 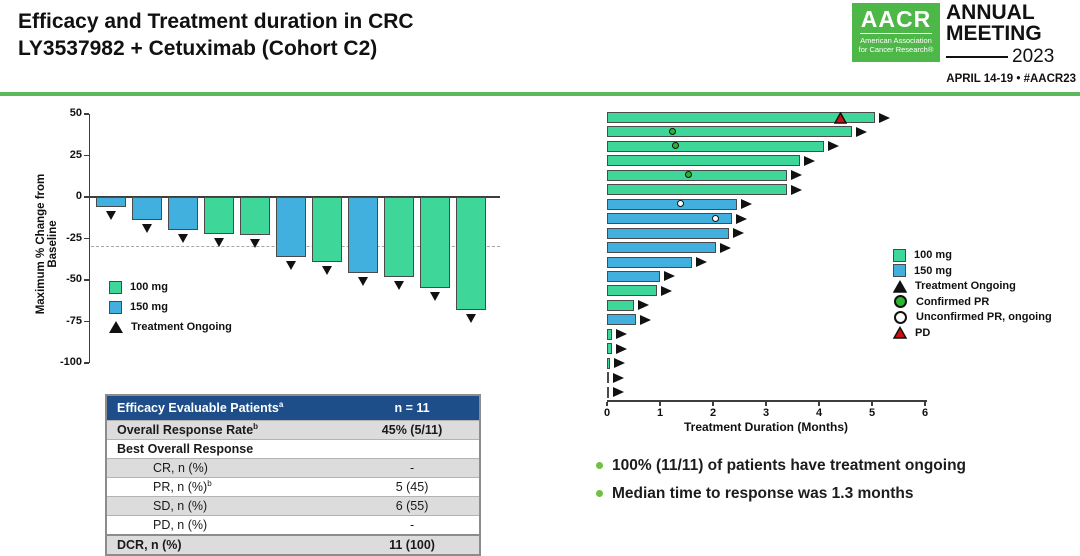 What do you see at coordinates (984, 317) in the screenshot?
I see `legend-label: Unconfirmed PR, ongoing` at bounding box center [984, 317].